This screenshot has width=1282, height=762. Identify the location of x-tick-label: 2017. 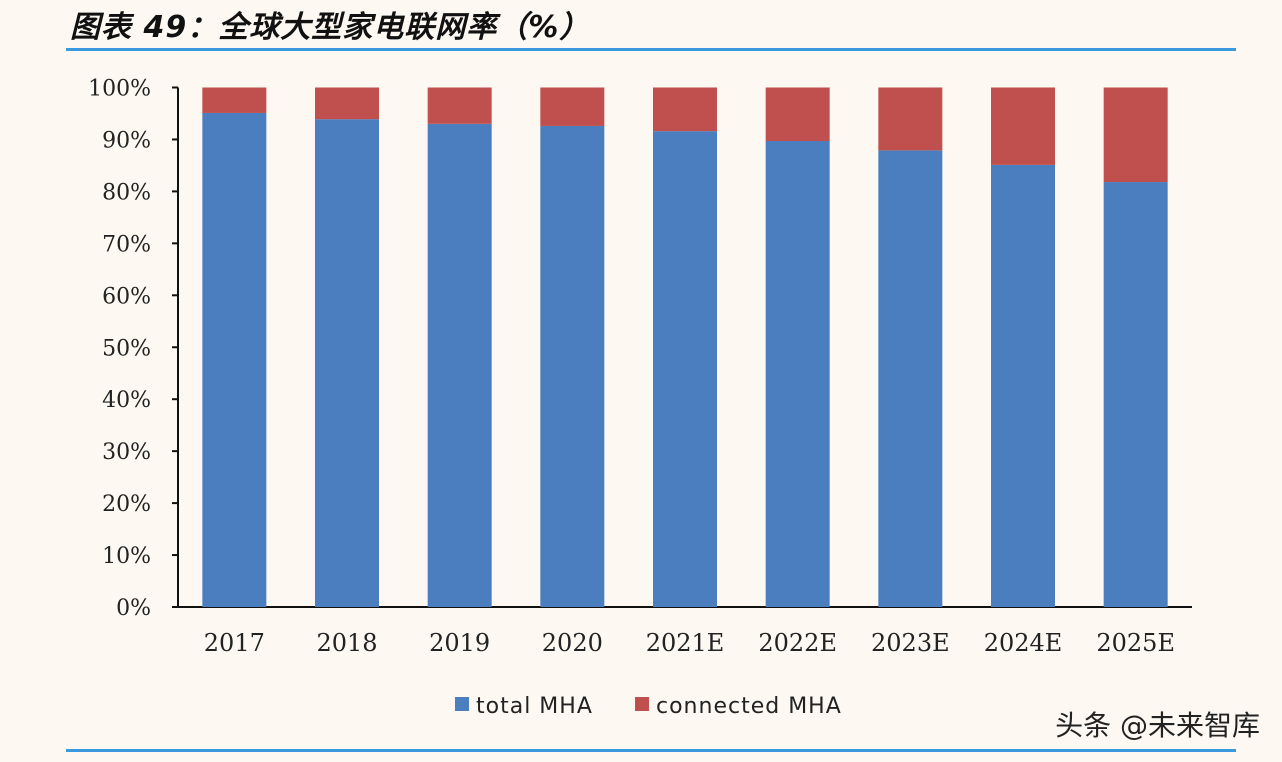
(234, 643).